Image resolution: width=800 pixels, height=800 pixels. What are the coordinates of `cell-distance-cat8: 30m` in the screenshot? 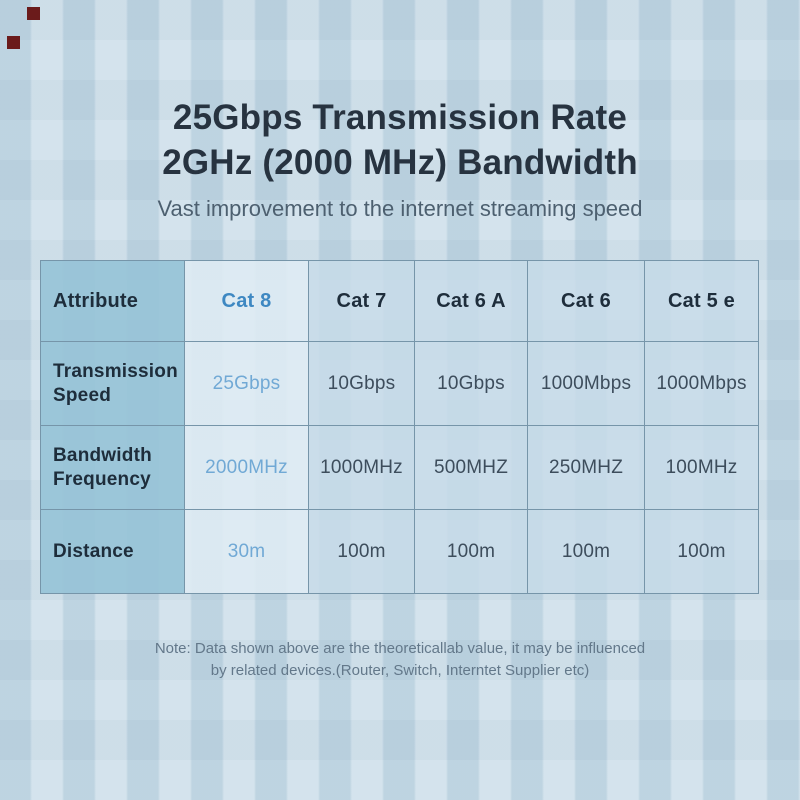 It's located at (247, 551).